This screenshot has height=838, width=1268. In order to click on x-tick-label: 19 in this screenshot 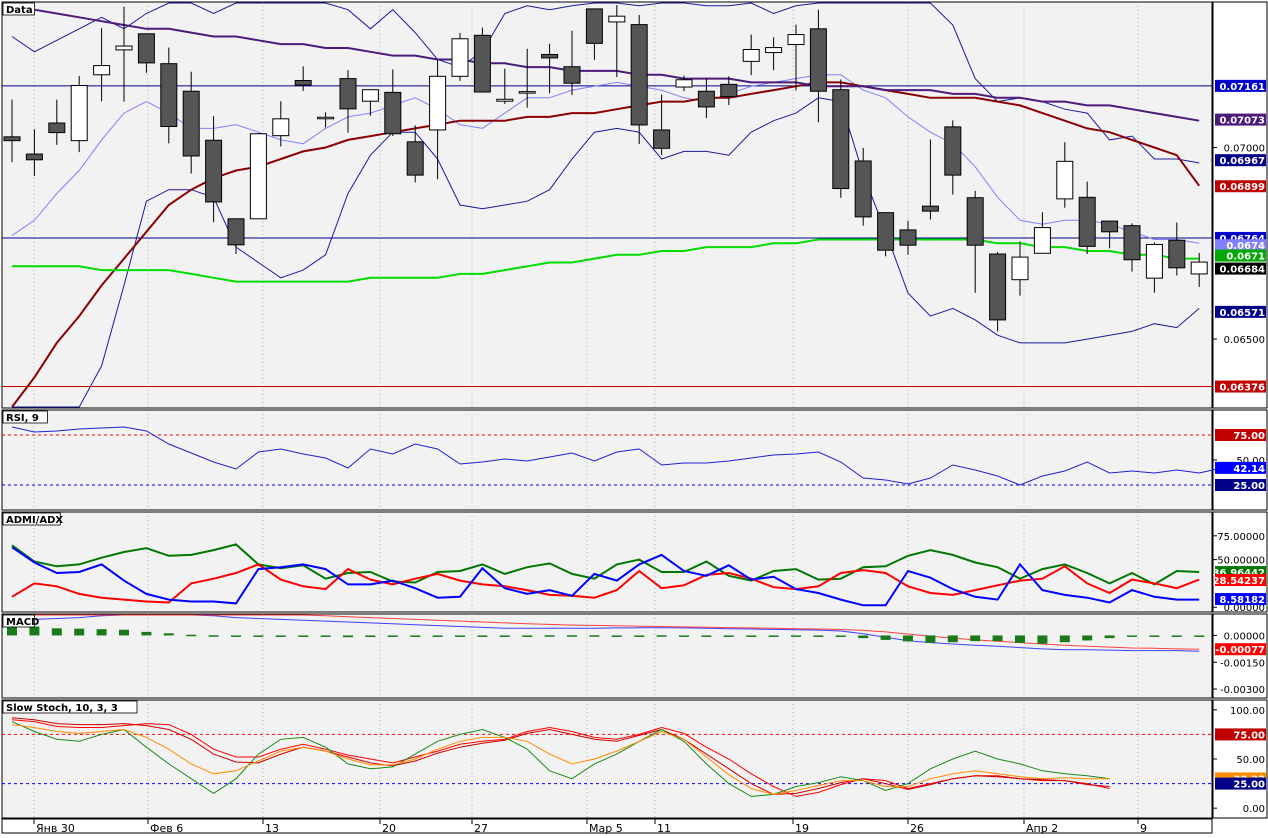, I will do `click(802, 828)`.